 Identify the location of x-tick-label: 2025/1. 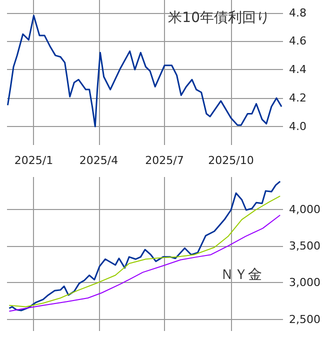
(34, 160).